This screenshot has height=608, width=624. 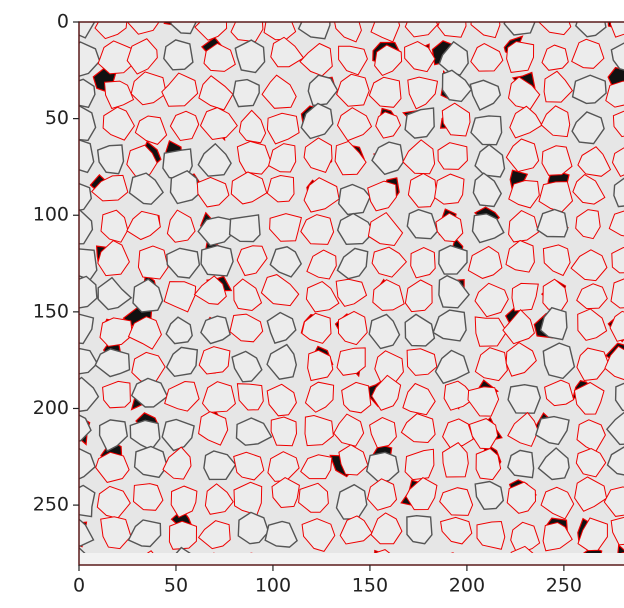 What do you see at coordinates (564, 586) in the screenshot?
I see `x-tick-label: 250` at bounding box center [564, 586].